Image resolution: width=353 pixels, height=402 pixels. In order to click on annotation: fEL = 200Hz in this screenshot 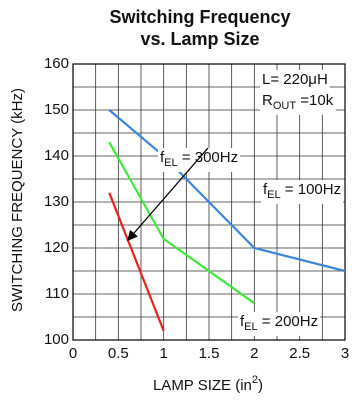, I will do `click(279, 323)`.